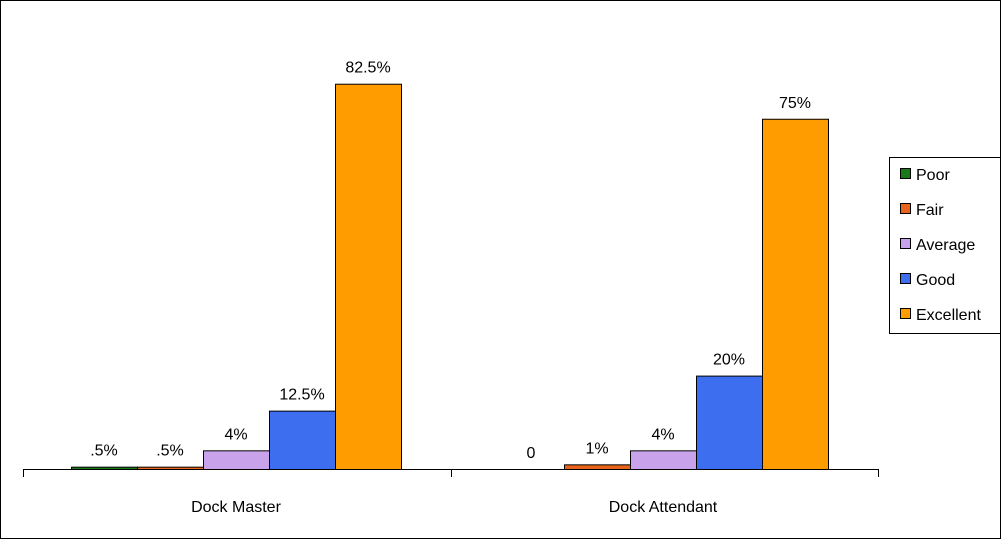 This screenshot has width=1001, height=540. What do you see at coordinates (930, 210) in the screenshot?
I see `legend-label: Fair` at bounding box center [930, 210].